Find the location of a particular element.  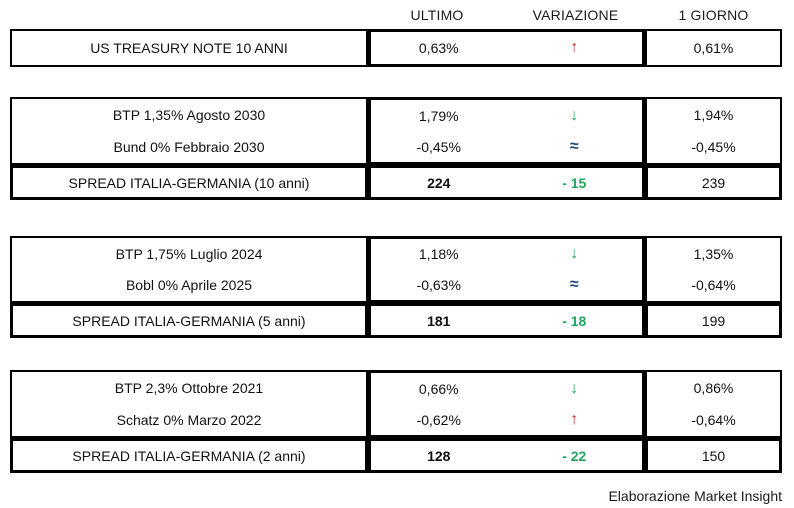

spread-giorno-box: 199 is located at coordinates (713, 320).